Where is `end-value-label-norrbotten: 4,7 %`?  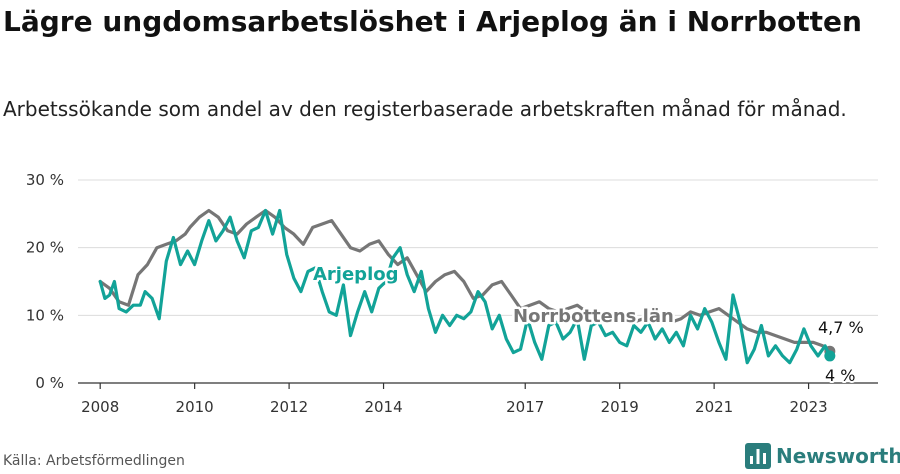 end-value-label-norrbotten: 4,7 % is located at coordinates (841, 327).